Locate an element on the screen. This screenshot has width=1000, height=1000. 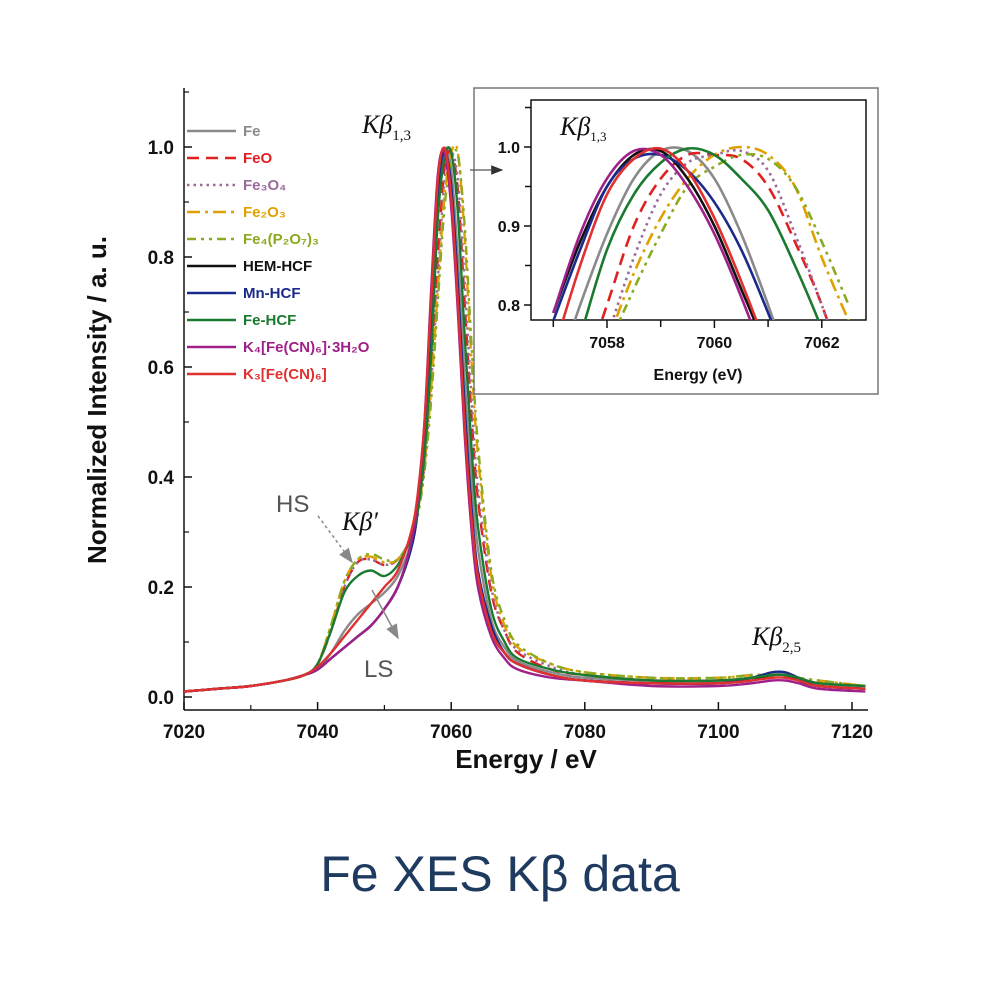
y-tick-label: 0.2 is located at coordinates (161, 588).